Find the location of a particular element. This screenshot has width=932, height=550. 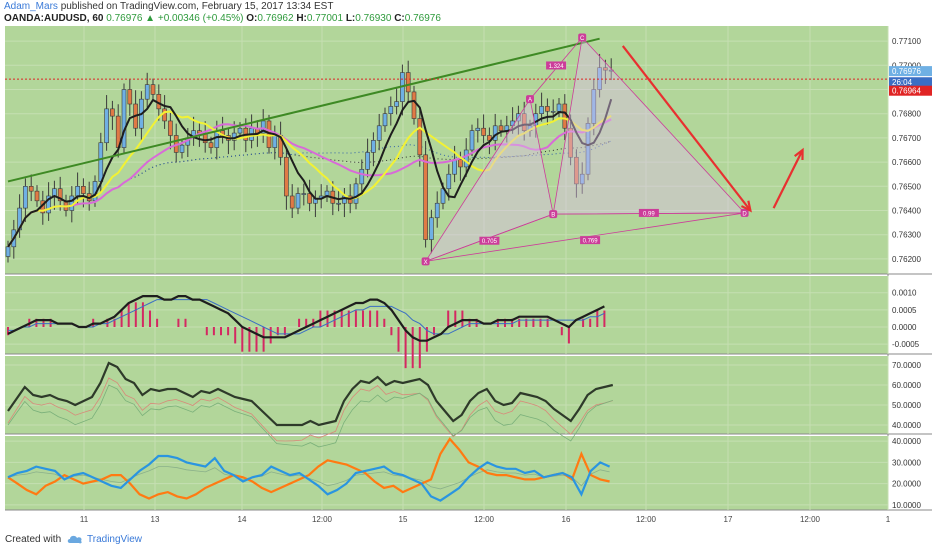

x-tick-label: 1 is located at coordinates (888, 519).